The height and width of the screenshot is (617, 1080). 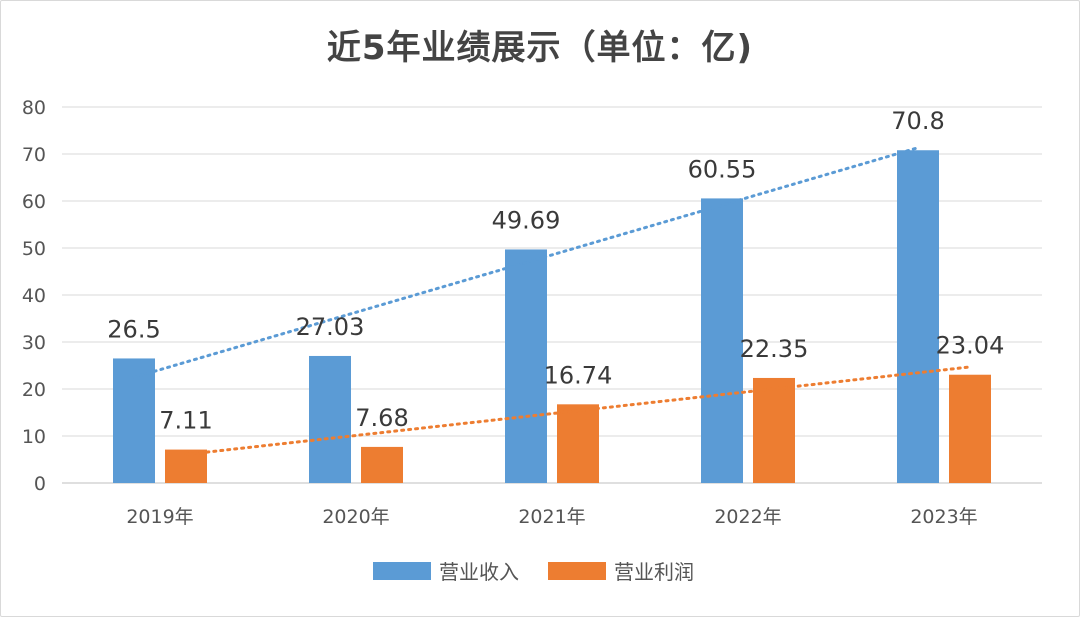 I want to click on data-label: 27.03, so click(x=330, y=327).